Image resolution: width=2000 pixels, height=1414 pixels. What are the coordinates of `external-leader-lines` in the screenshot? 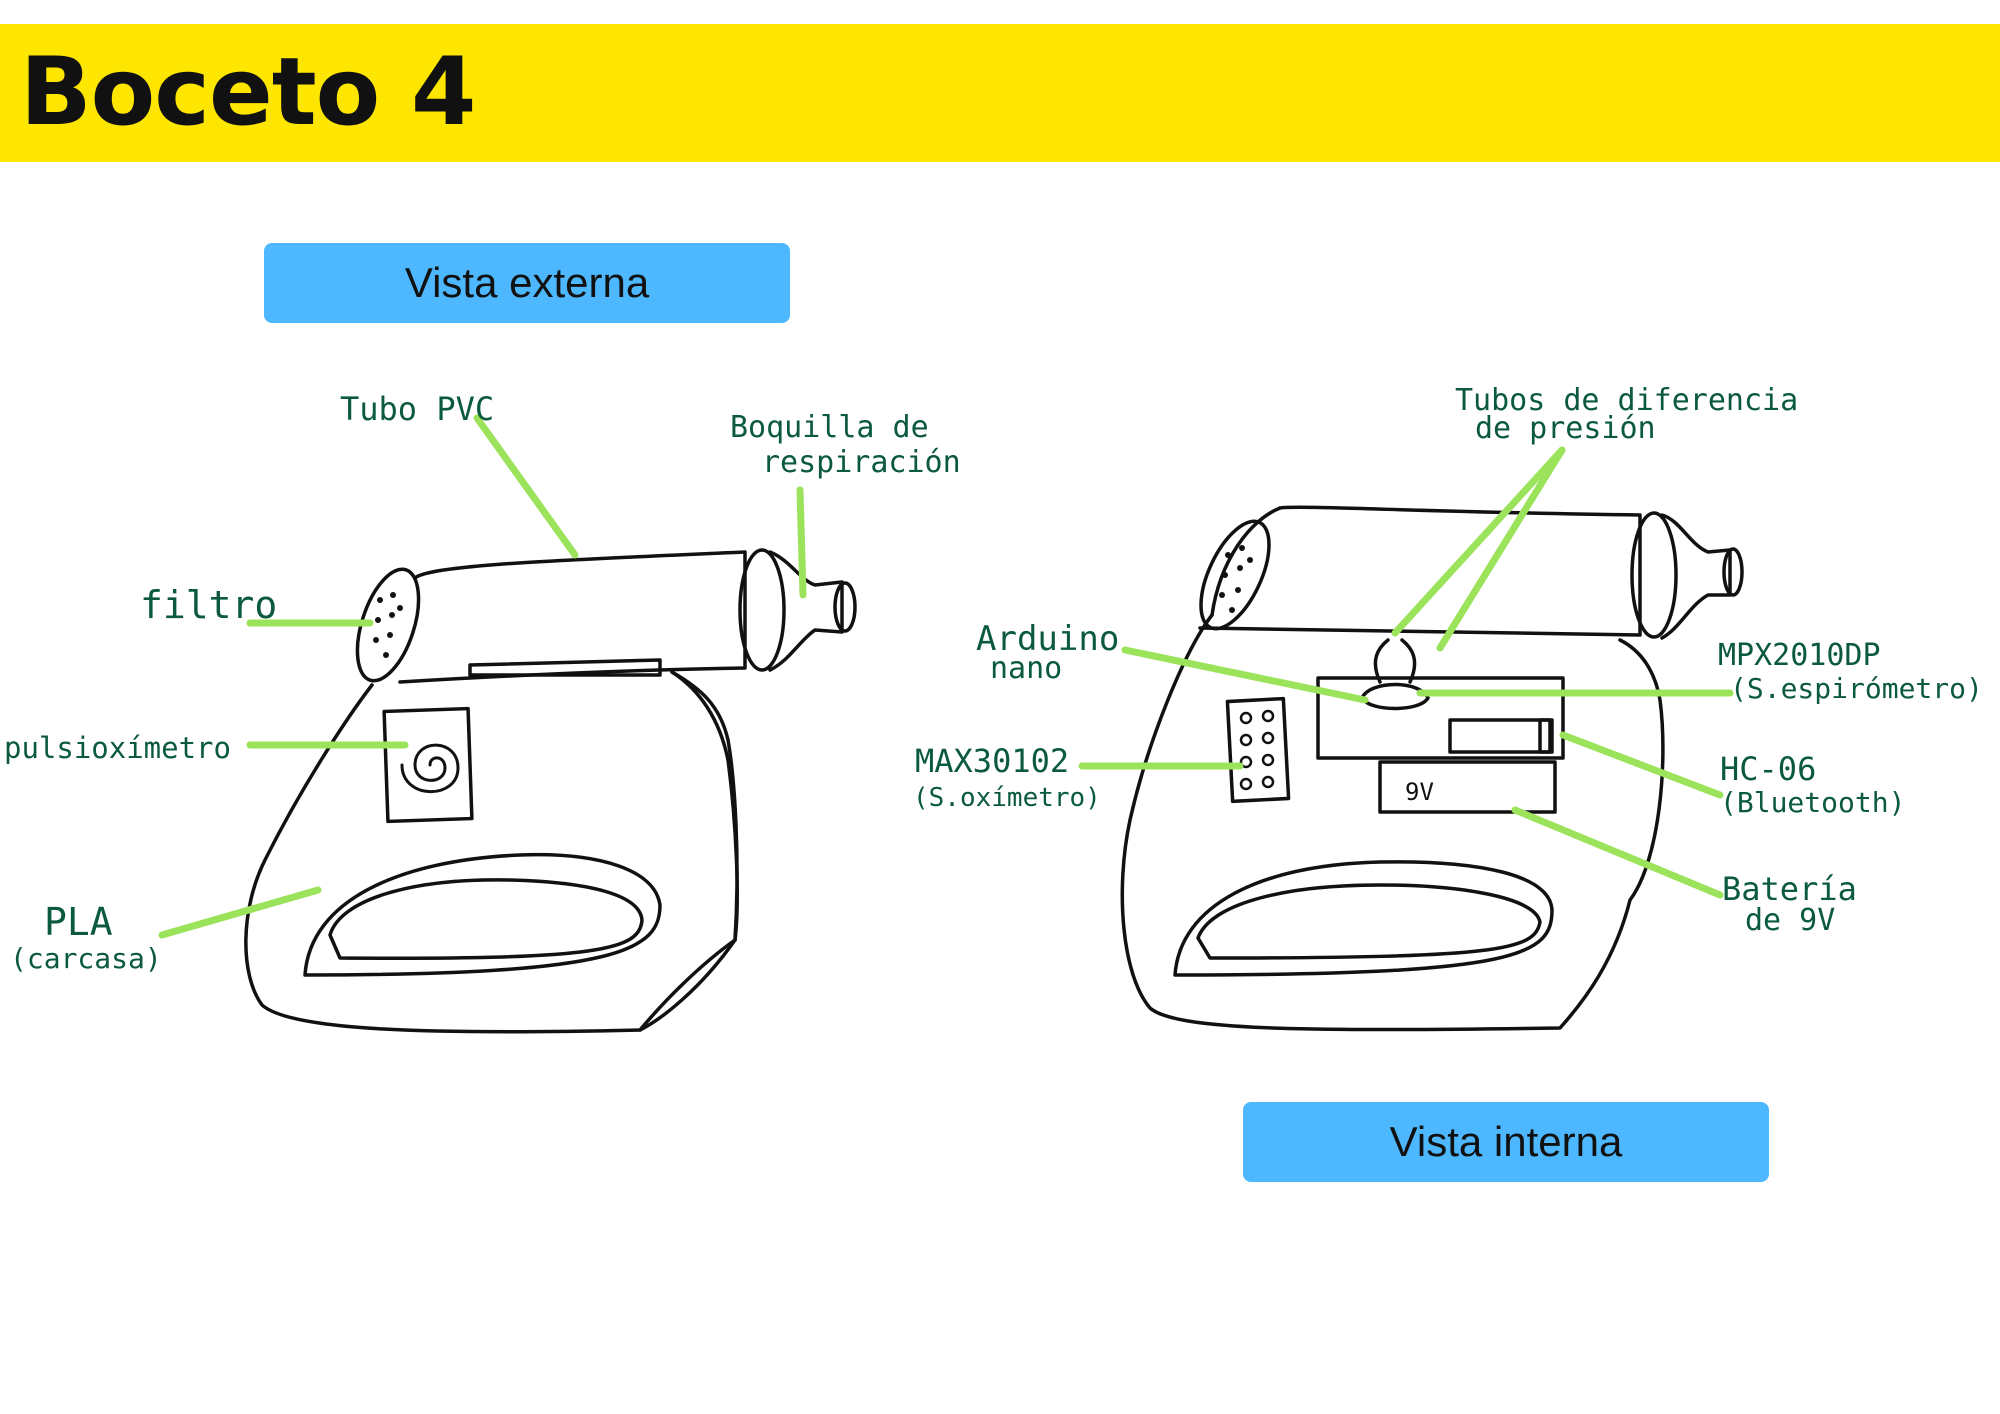 It's located at (482, 676).